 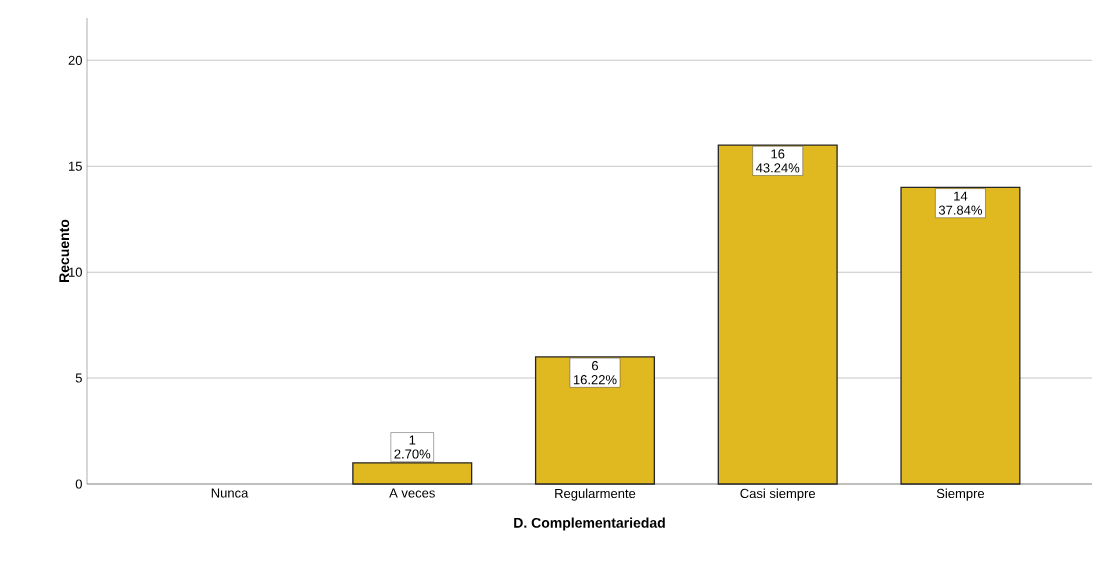 What do you see at coordinates (230, 493) in the screenshot?
I see `x-tick-label: Nunca` at bounding box center [230, 493].